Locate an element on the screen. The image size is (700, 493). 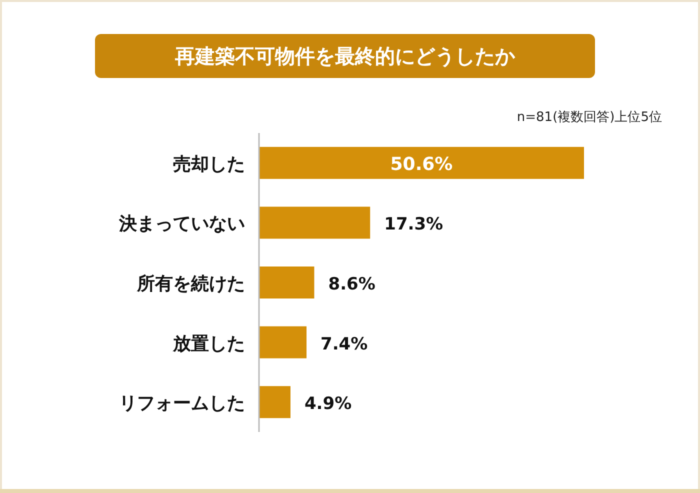
chart-title: 再建築不可物件を最終的にどうしたか is located at coordinates (345, 56).